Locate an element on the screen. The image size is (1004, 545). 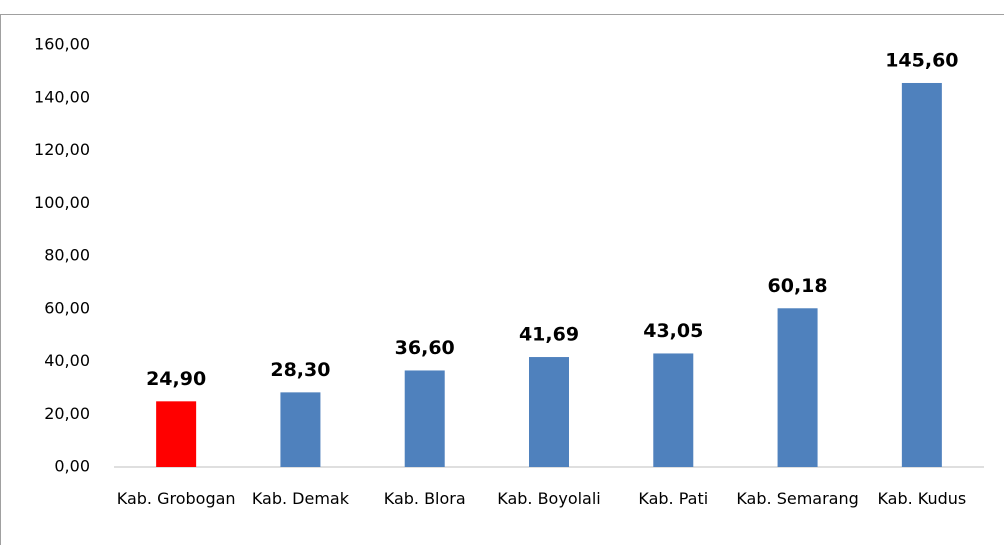
x-tick-label: Kab. Kudus is located at coordinates (922, 498).